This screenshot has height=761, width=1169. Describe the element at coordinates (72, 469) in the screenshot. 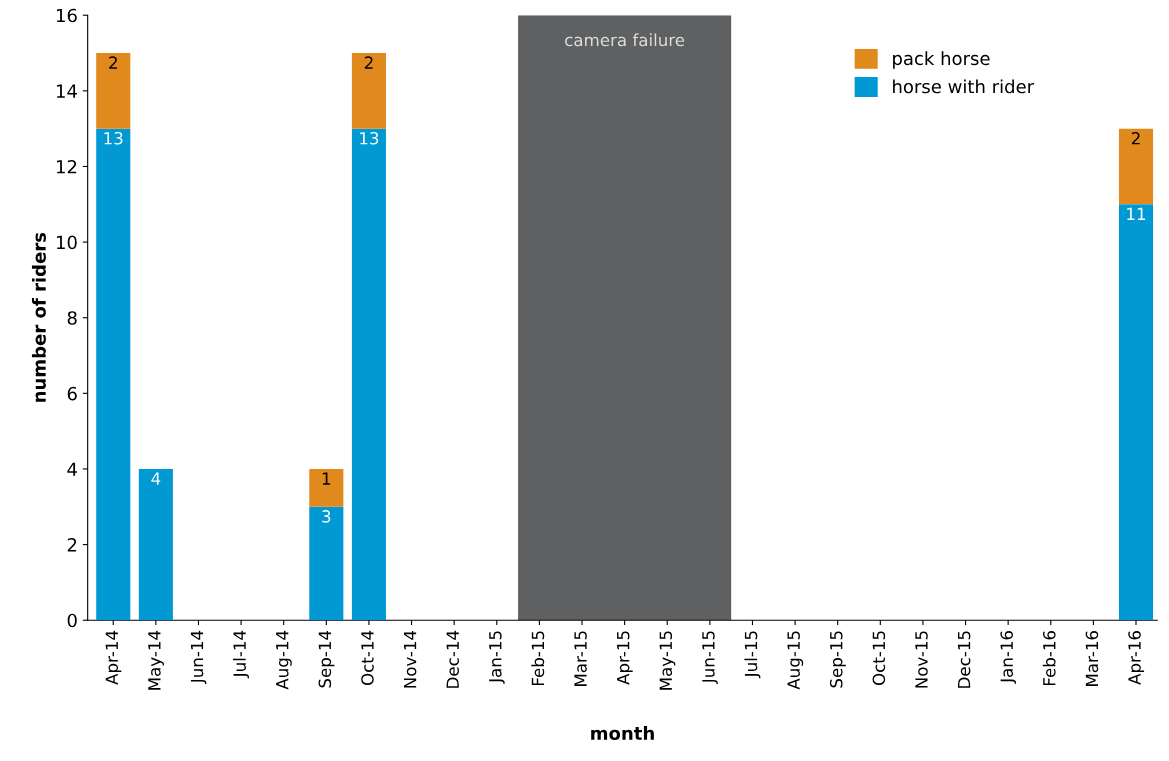

I see `y-tick-label: 4` at that location.